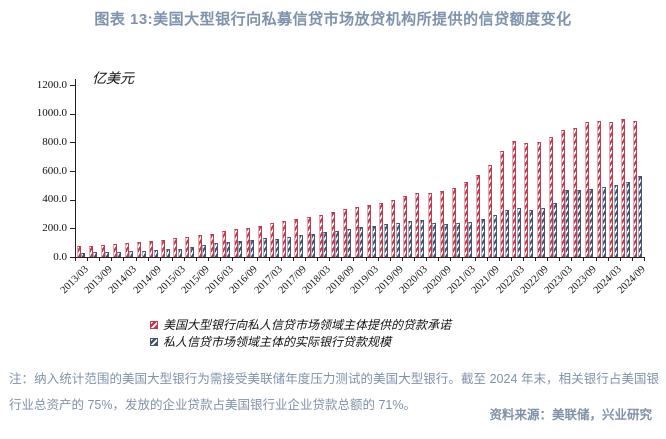 The width and height of the screenshot is (666, 439). I want to click on chart-title: 图表 13:美国大型银行向私募信贷市场放贷机构所提供的信贷额度变化, so click(333, 19).